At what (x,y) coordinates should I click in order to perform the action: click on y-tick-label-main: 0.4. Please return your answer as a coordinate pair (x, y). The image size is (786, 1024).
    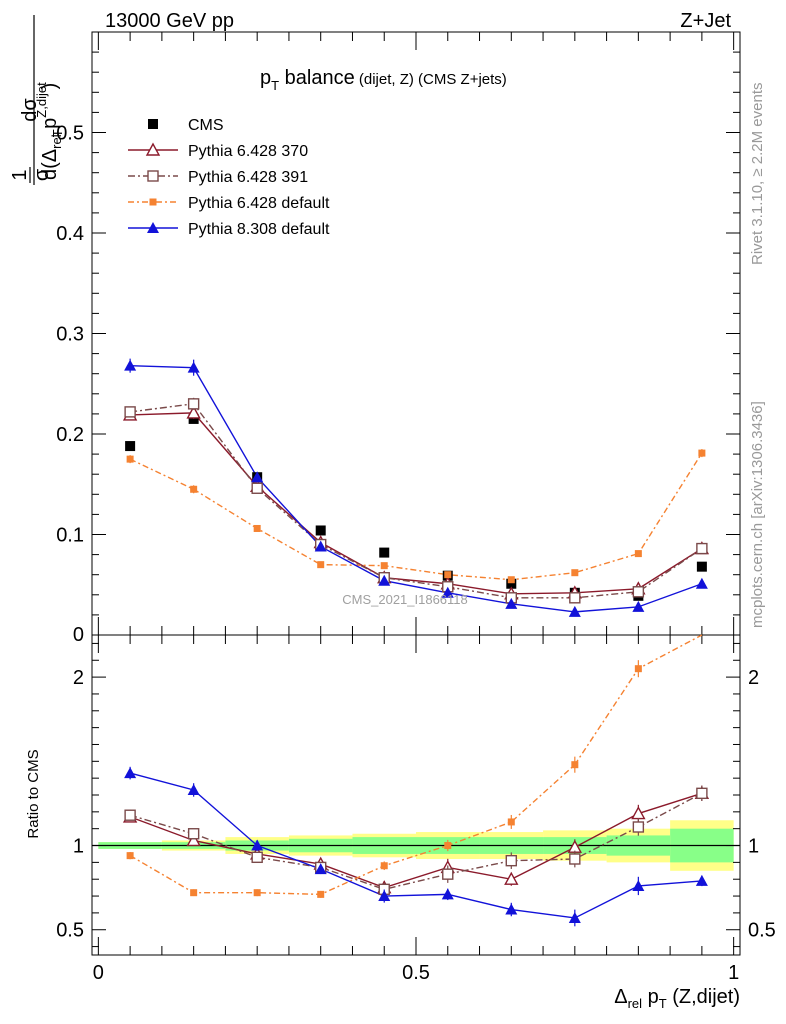
    Looking at the image, I should click on (70, 234).